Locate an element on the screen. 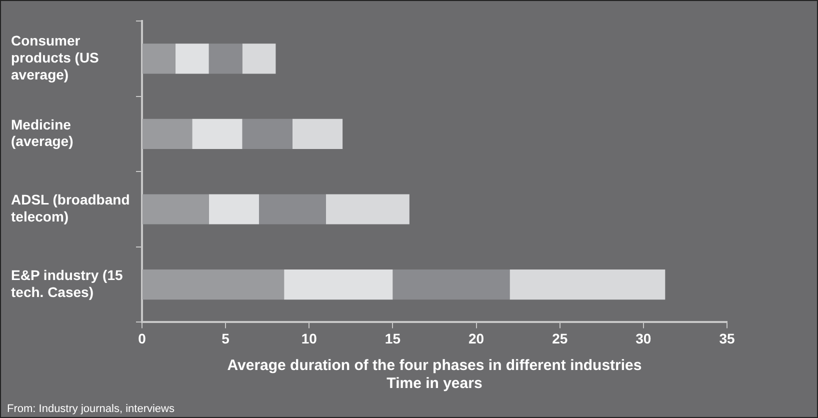 The width and height of the screenshot is (818, 418). x-tick-label: 15 is located at coordinates (392, 338).